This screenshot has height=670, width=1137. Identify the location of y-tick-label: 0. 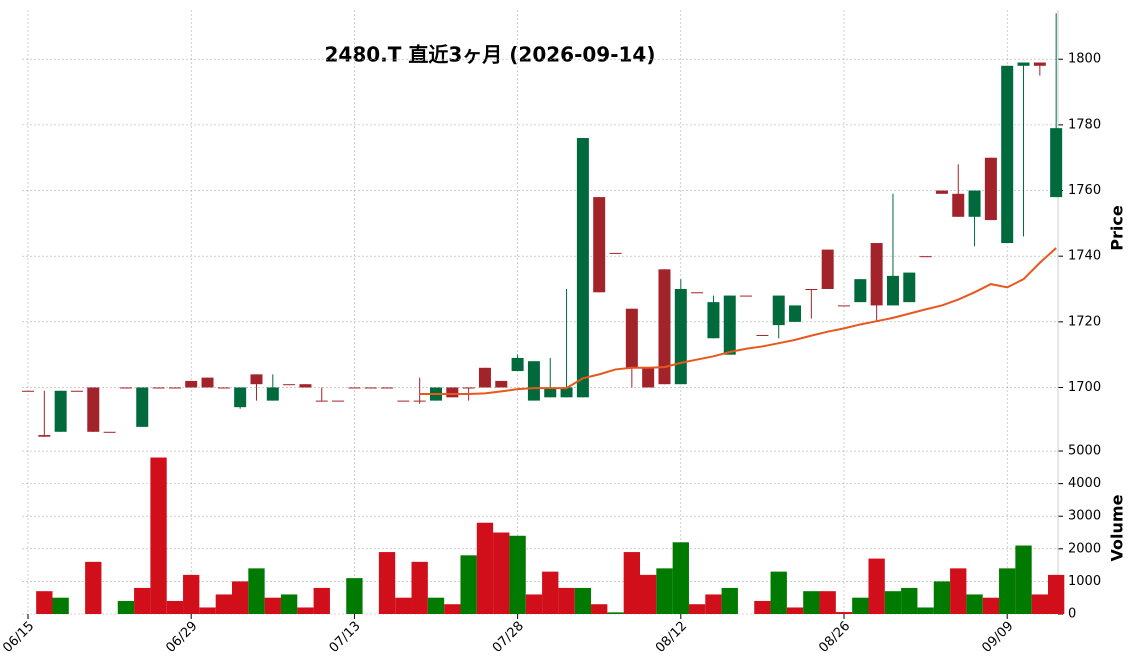
(1072, 614).